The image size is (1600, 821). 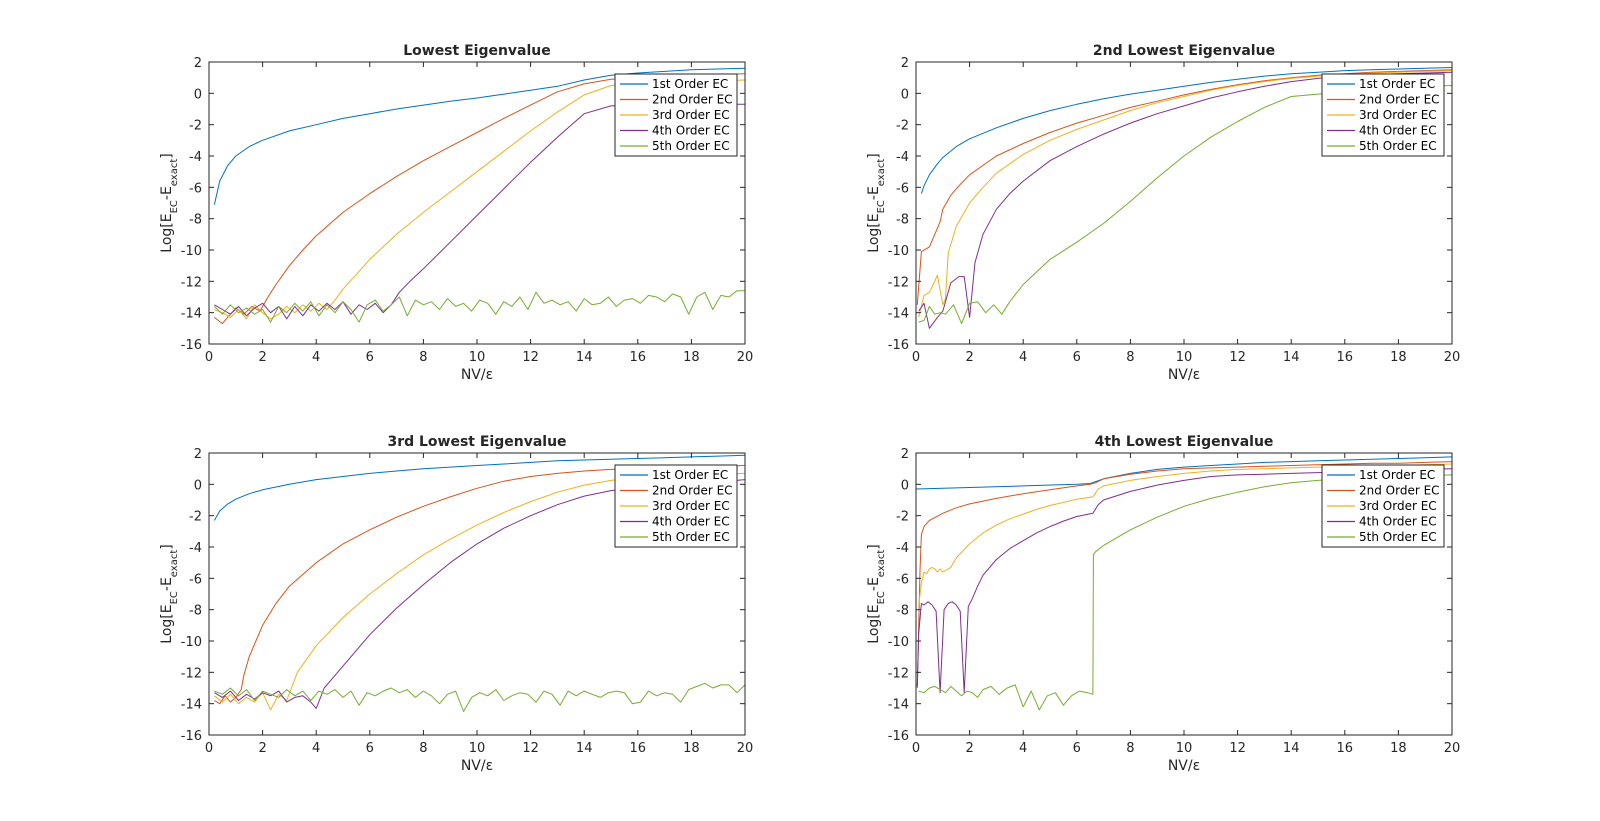 I want to click on y-tick-label: -8, so click(x=902, y=220).